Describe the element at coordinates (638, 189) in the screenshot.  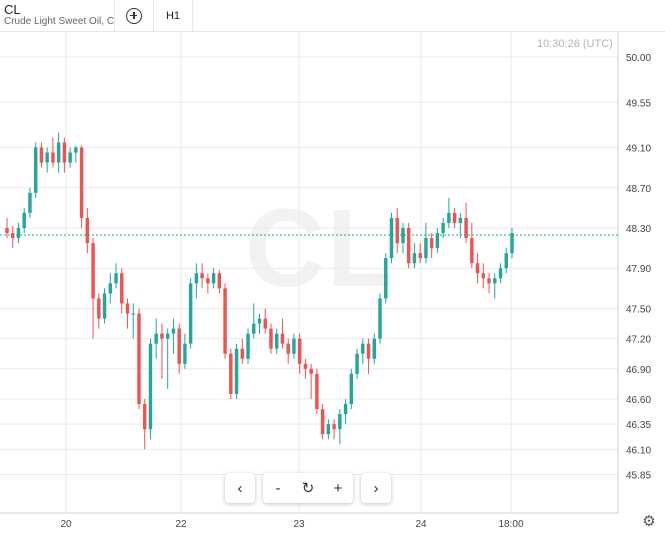
I see `y-tick-label: 48.70` at that location.